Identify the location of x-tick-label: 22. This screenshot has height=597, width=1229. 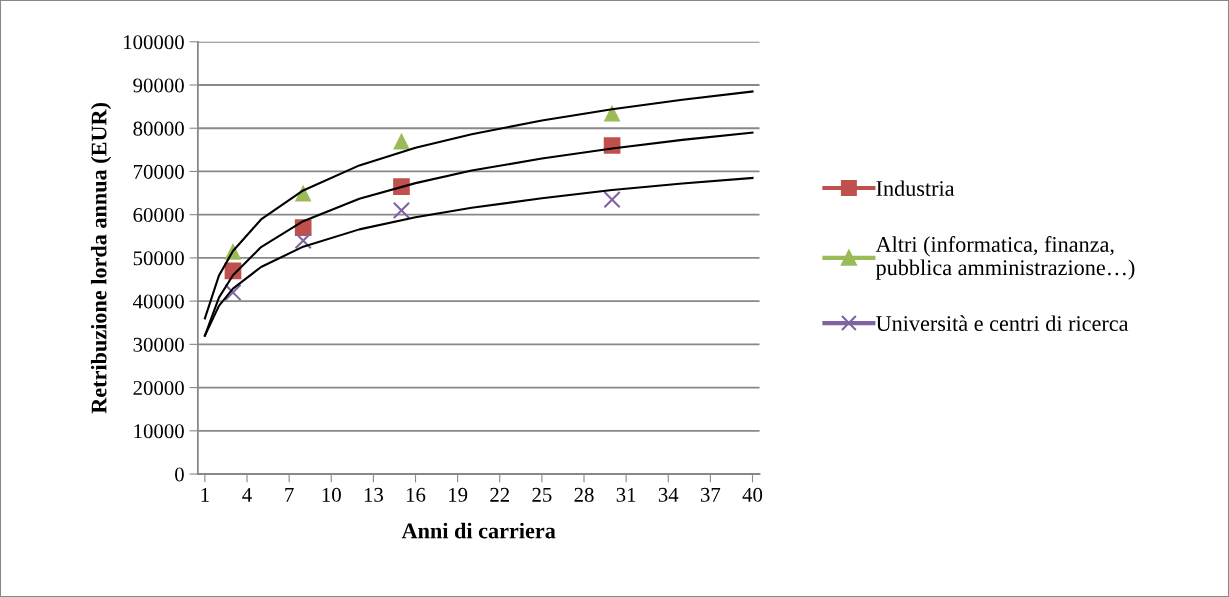
(500, 494).